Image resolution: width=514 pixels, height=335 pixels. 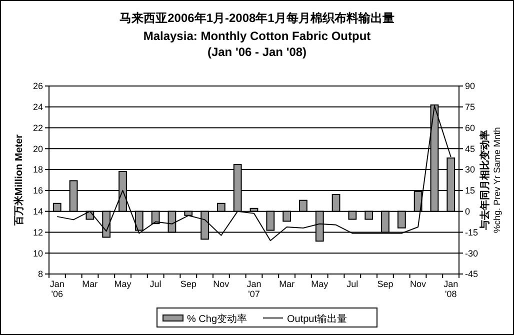 What do you see at coordinates (37, 127) in the screenshot?
I see `y-tick-label: 22` at bounding box center [37, 127].